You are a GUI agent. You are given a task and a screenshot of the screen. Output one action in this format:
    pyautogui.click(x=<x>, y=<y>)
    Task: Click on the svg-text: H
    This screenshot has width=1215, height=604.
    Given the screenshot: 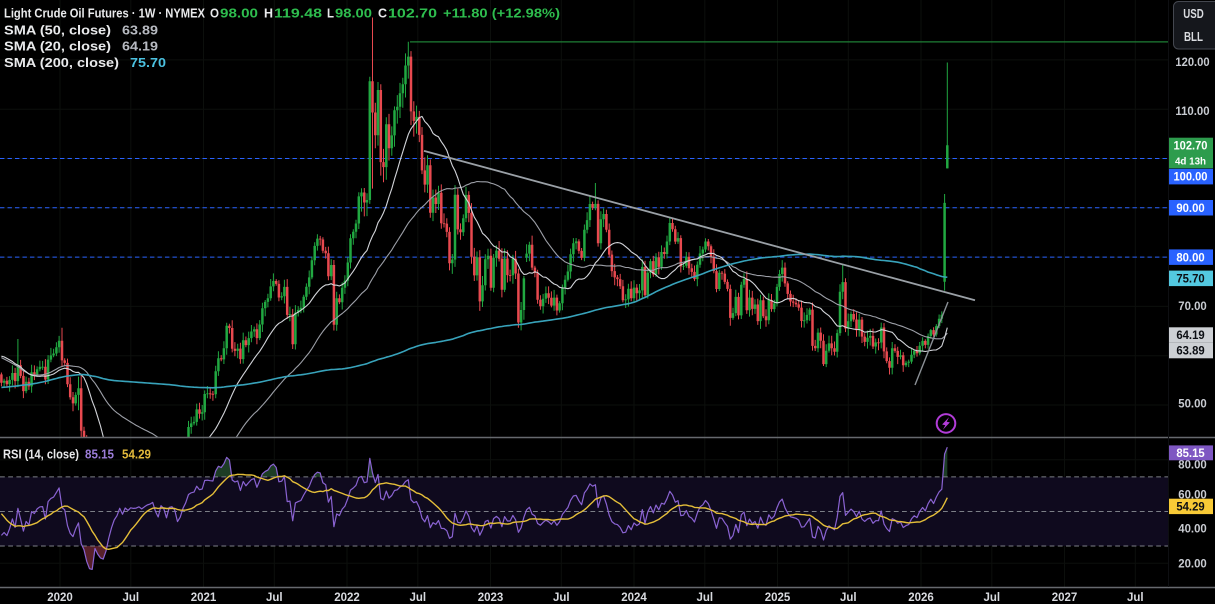 What is the action you would take?
    pyautogui.click(x=268, y=13)
    